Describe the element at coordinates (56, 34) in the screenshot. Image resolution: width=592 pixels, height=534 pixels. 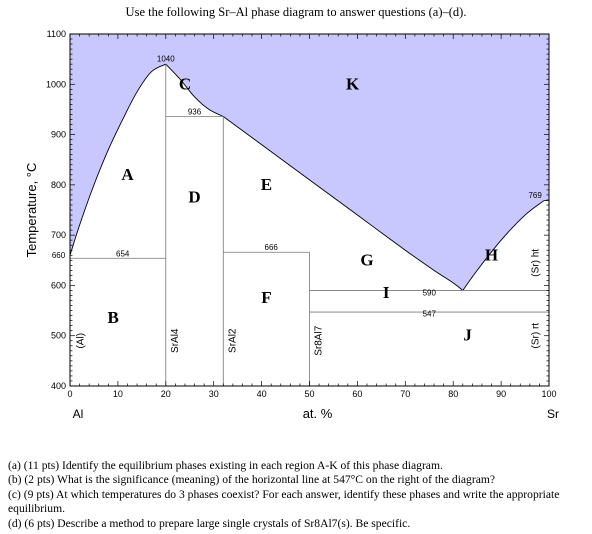
I see `y-tick-label: 1100` at that location.